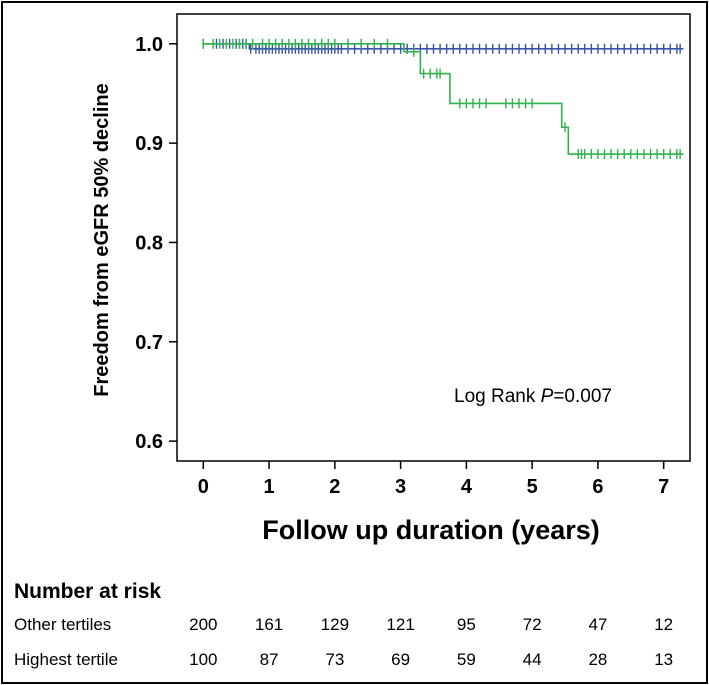 The image size is (709, 685). I want to click on y-tick-label: 0.7, so click(149, 343).